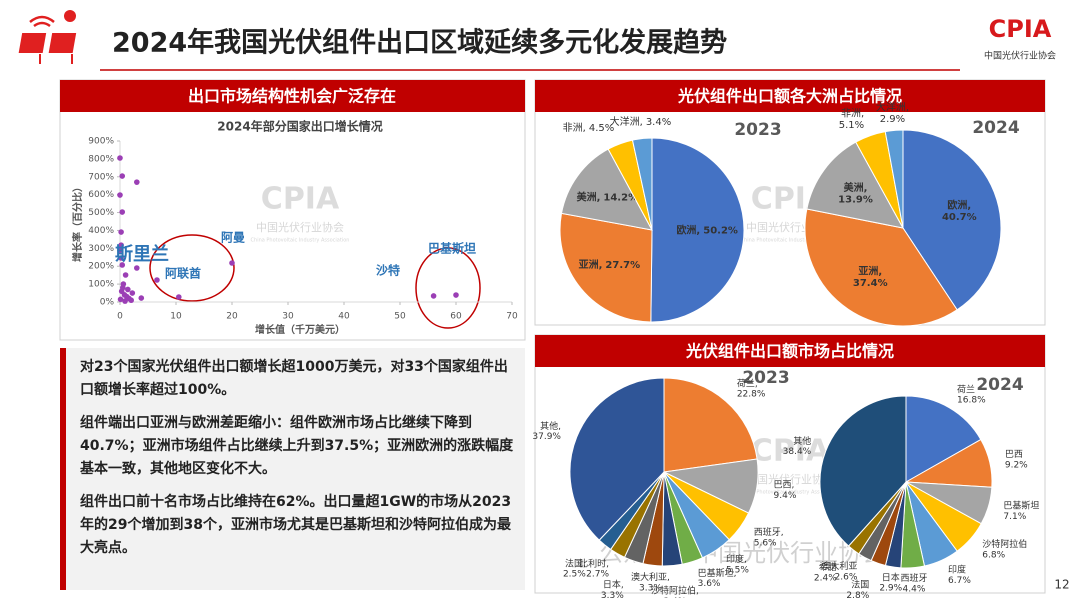 This screenshot has height=598, width=1080. I want to click on label-value: 27.7%, so click(622, 265).